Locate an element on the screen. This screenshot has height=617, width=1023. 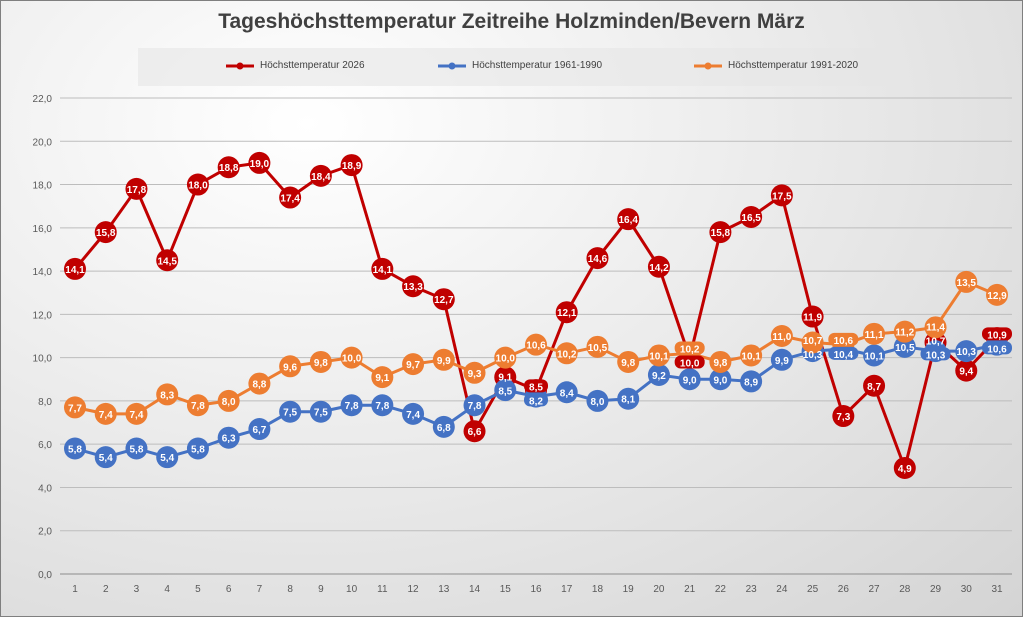
data-label: 16,4 is located at coordinates (628, 220).